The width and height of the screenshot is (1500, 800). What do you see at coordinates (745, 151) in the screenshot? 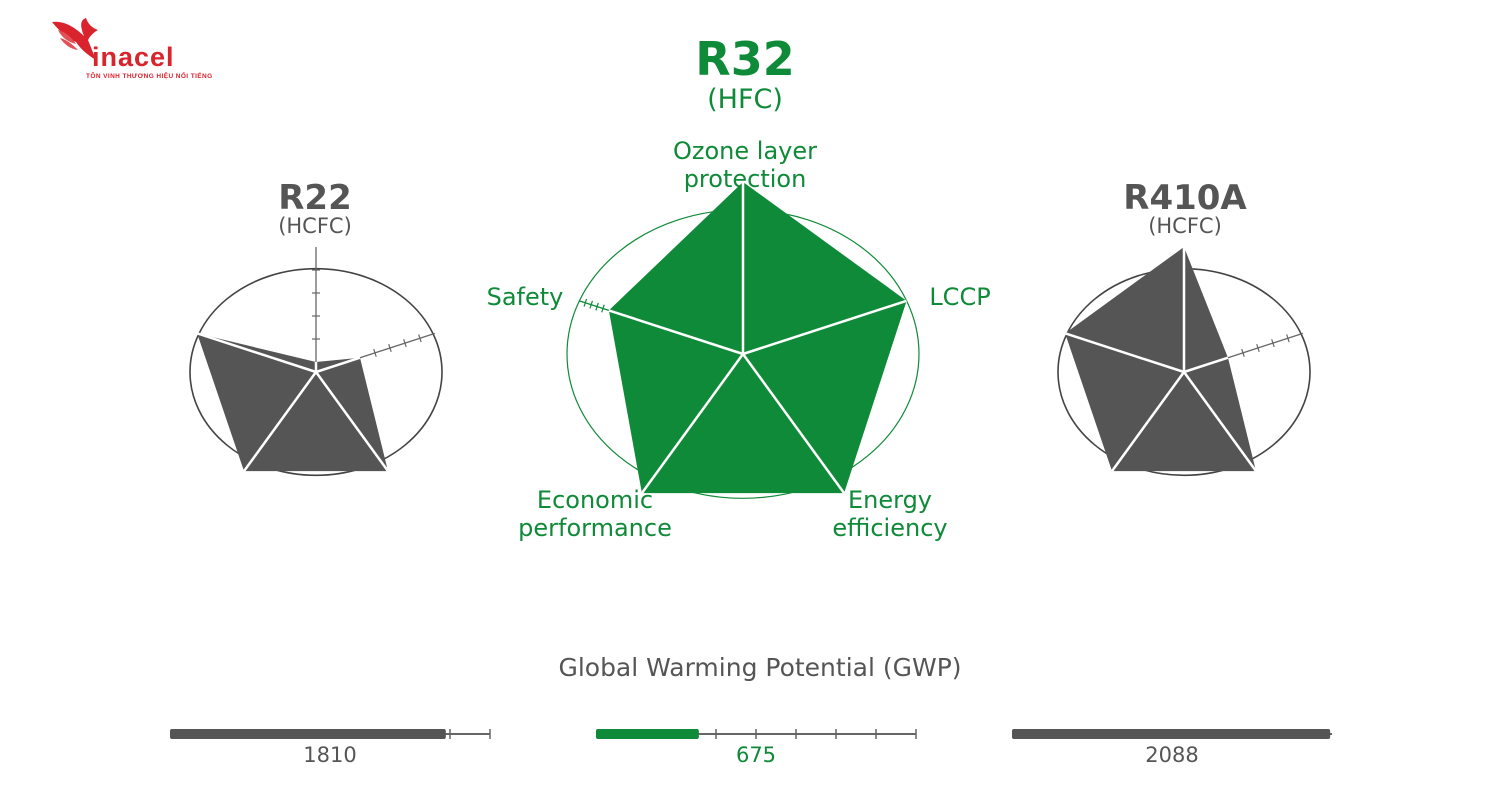
I see `axis-label-ozone-line1: Ozone layer` at bounding box center [745, 151].